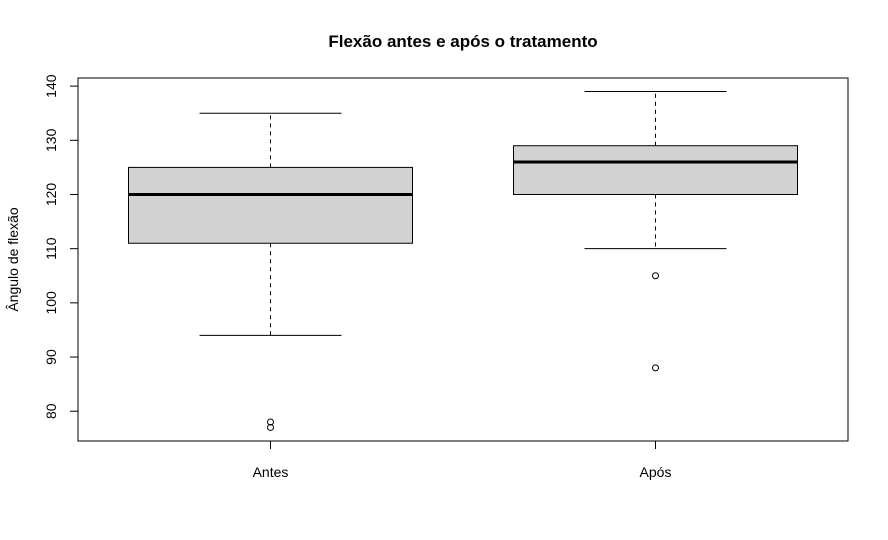 This screenshot has height=540, width=888. I want to click on y-tick-label: 90, so click(51, 357).